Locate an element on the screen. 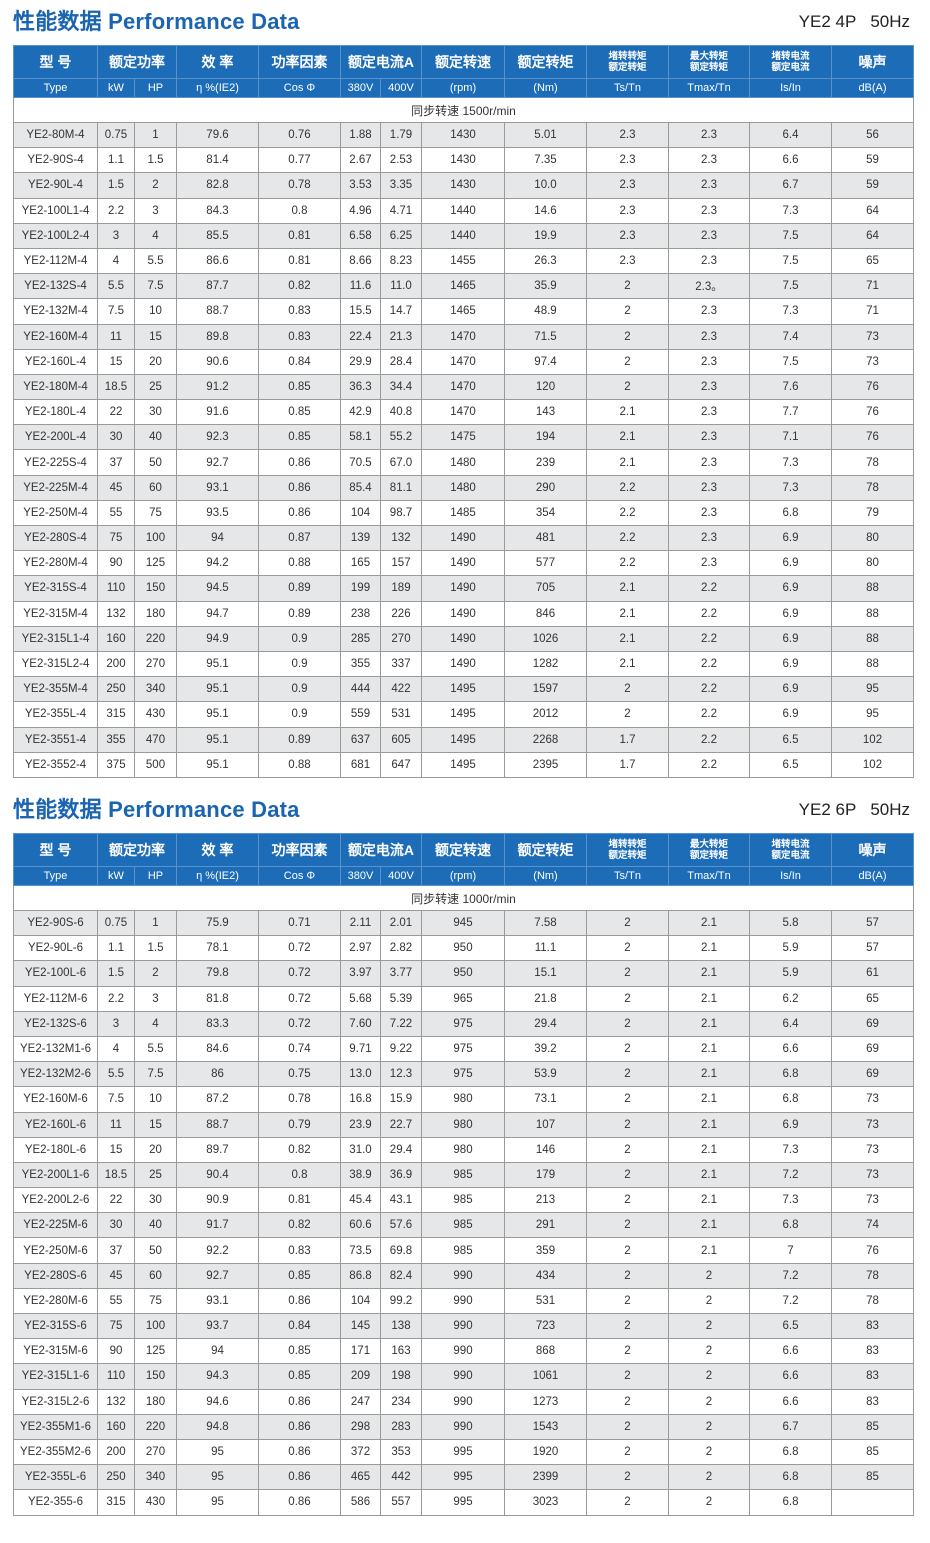 The width and height of the screenshot is (930, 1543). table-cell: YE2-112M-6 is located at coordinates (55, 998).